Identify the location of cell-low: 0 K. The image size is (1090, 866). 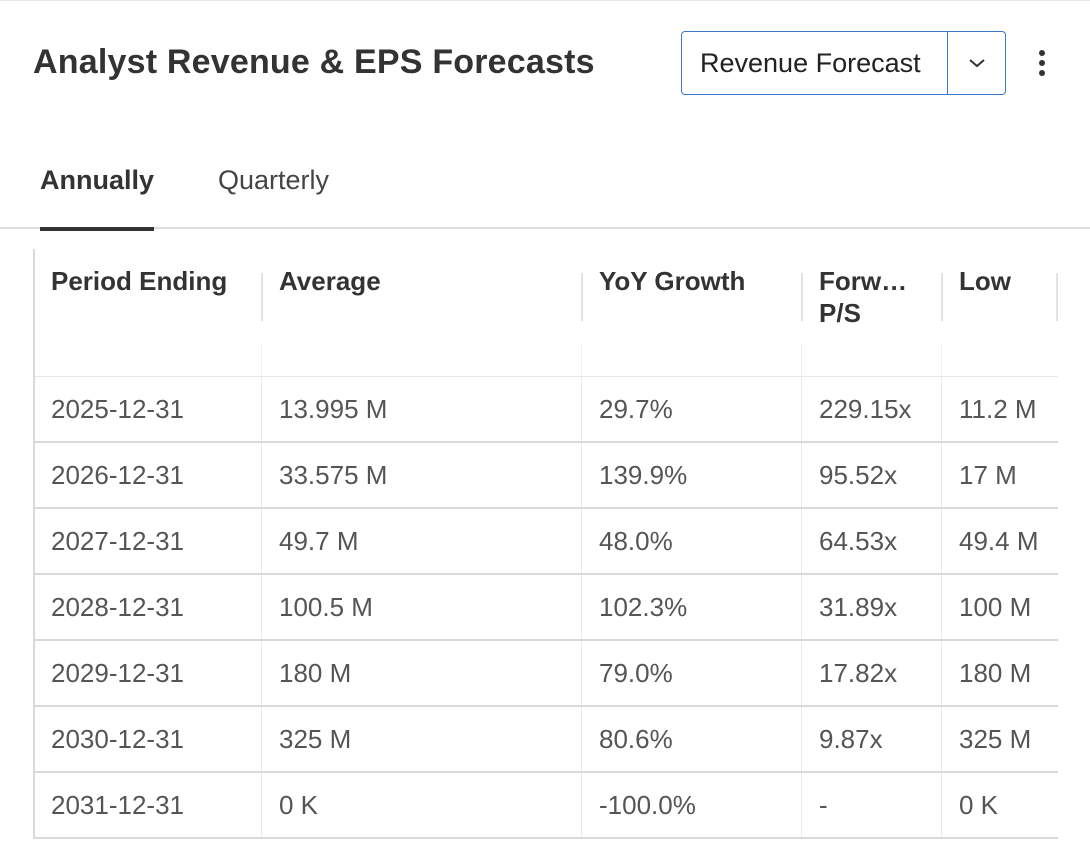
(979, 804).